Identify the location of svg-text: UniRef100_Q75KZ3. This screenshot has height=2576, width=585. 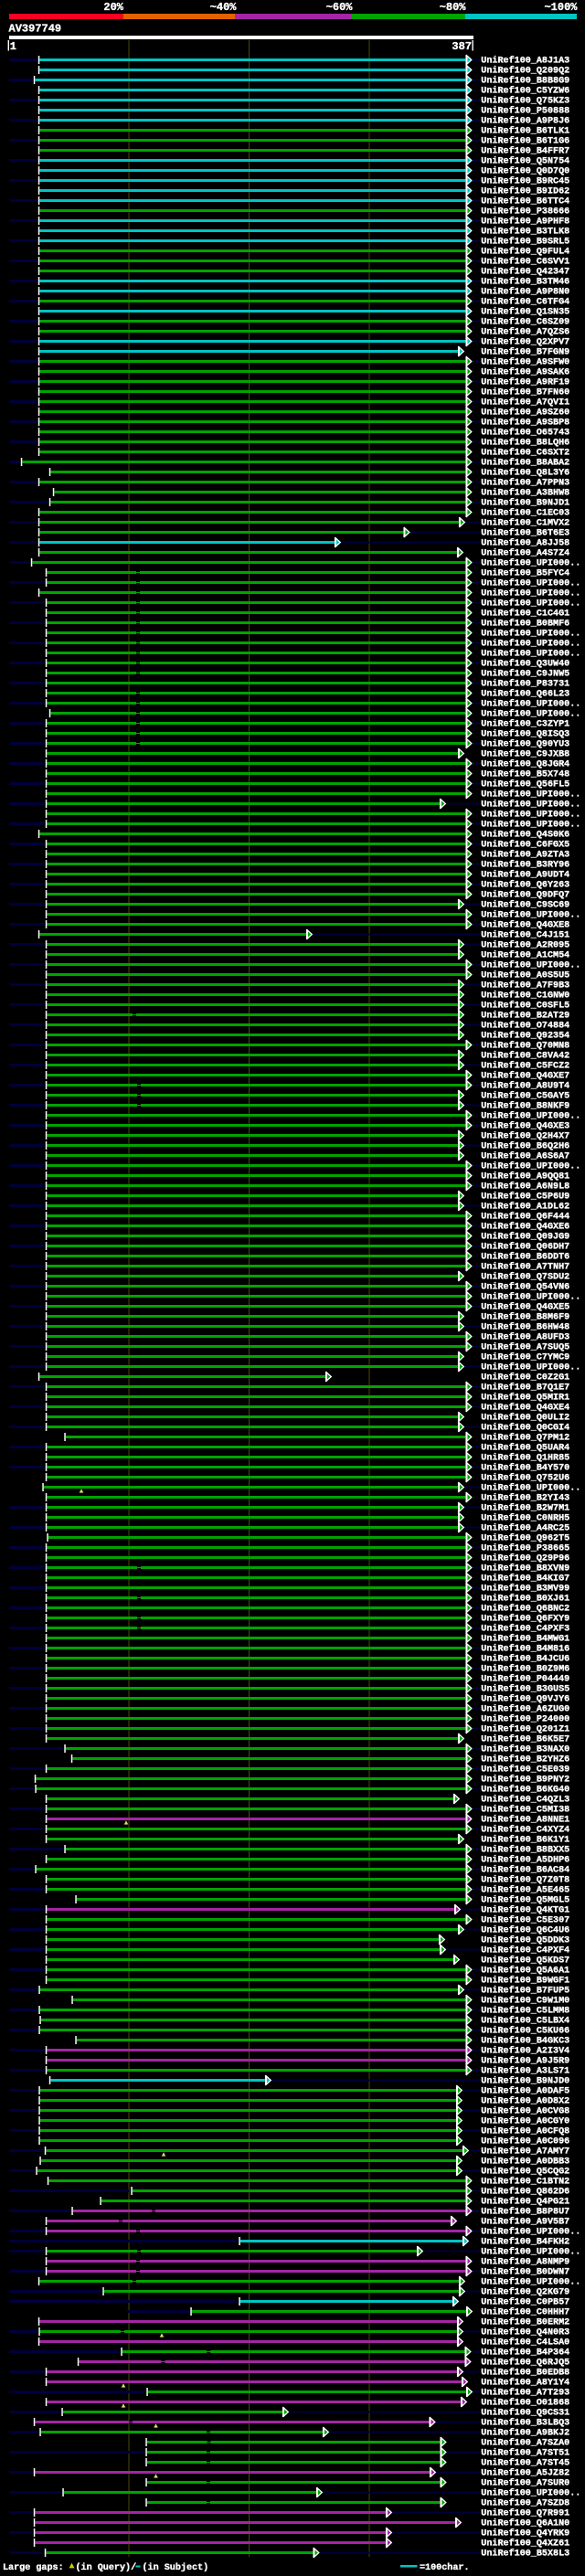
(525, 100).